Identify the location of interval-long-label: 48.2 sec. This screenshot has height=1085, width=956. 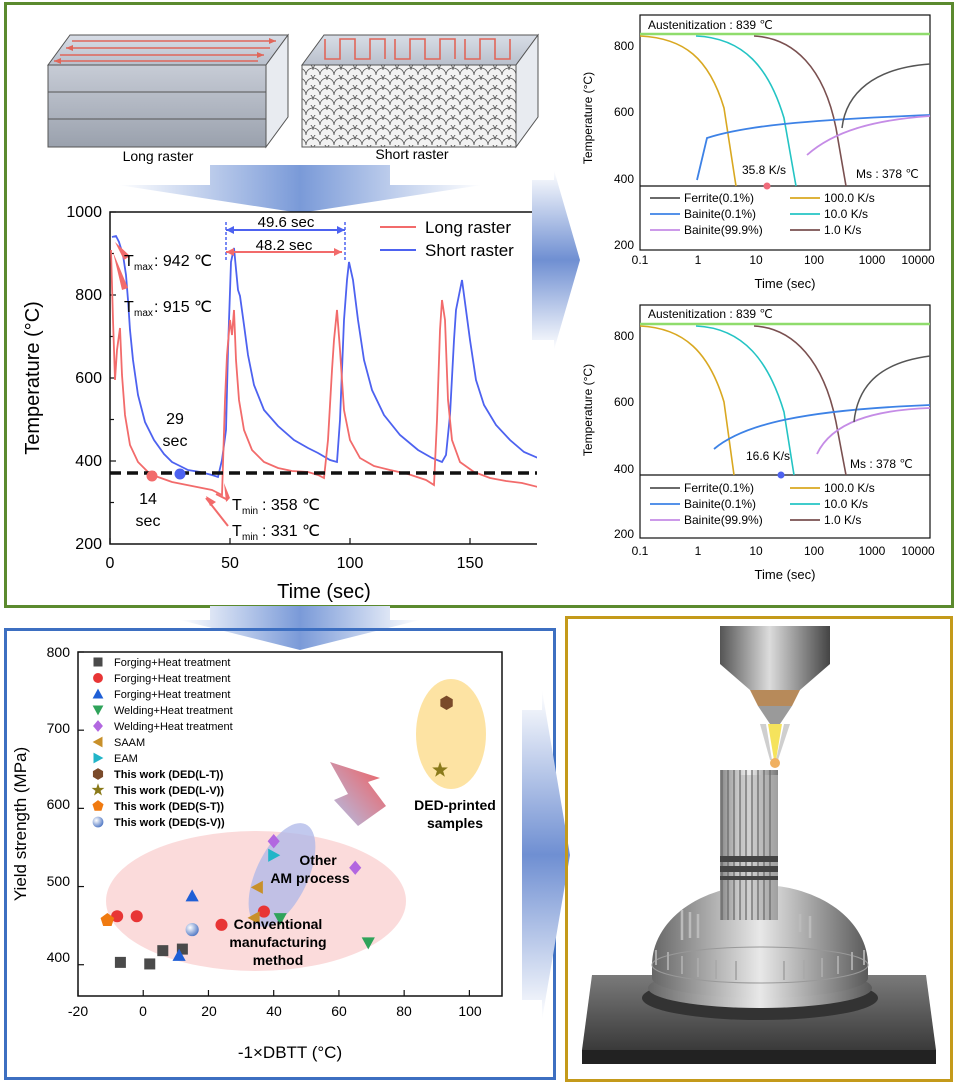
(284, 245).